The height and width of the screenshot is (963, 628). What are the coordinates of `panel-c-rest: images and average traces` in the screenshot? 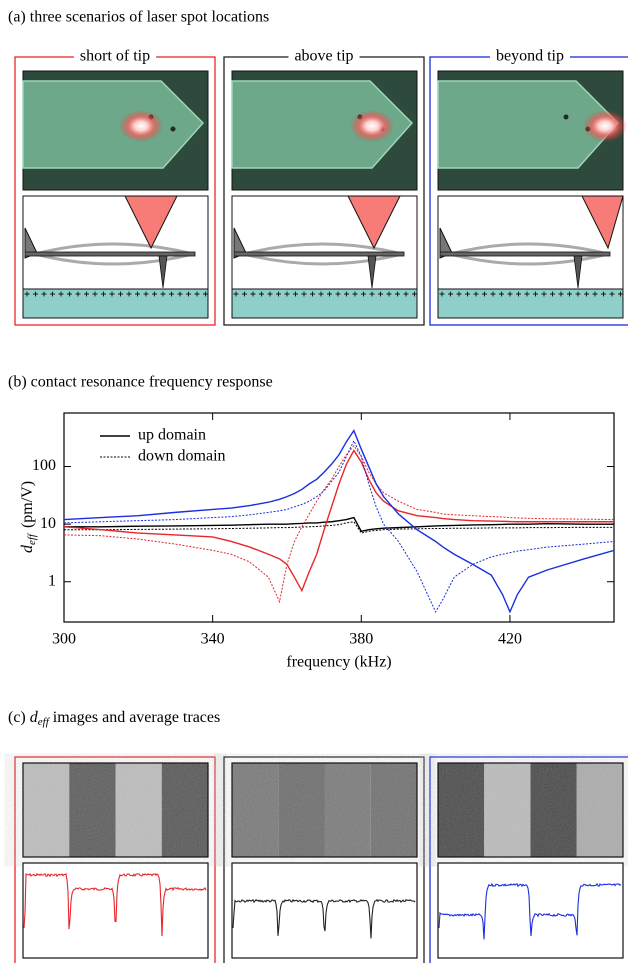 It's located at (136, 717).